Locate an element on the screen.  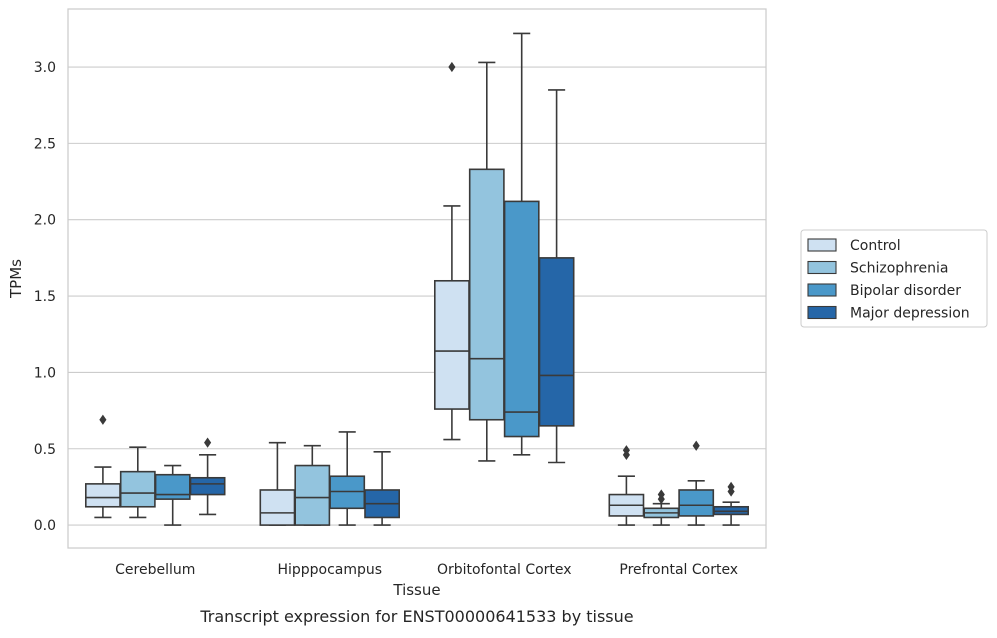
y-tick-label: 0.0 is located at coordinates (45, 526).